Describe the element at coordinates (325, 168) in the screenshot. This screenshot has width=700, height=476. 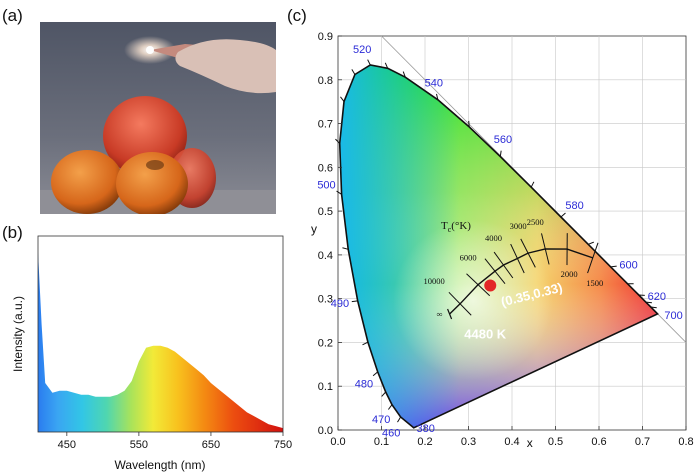
I see `cie-y-tick-label: 0.6` at that location.